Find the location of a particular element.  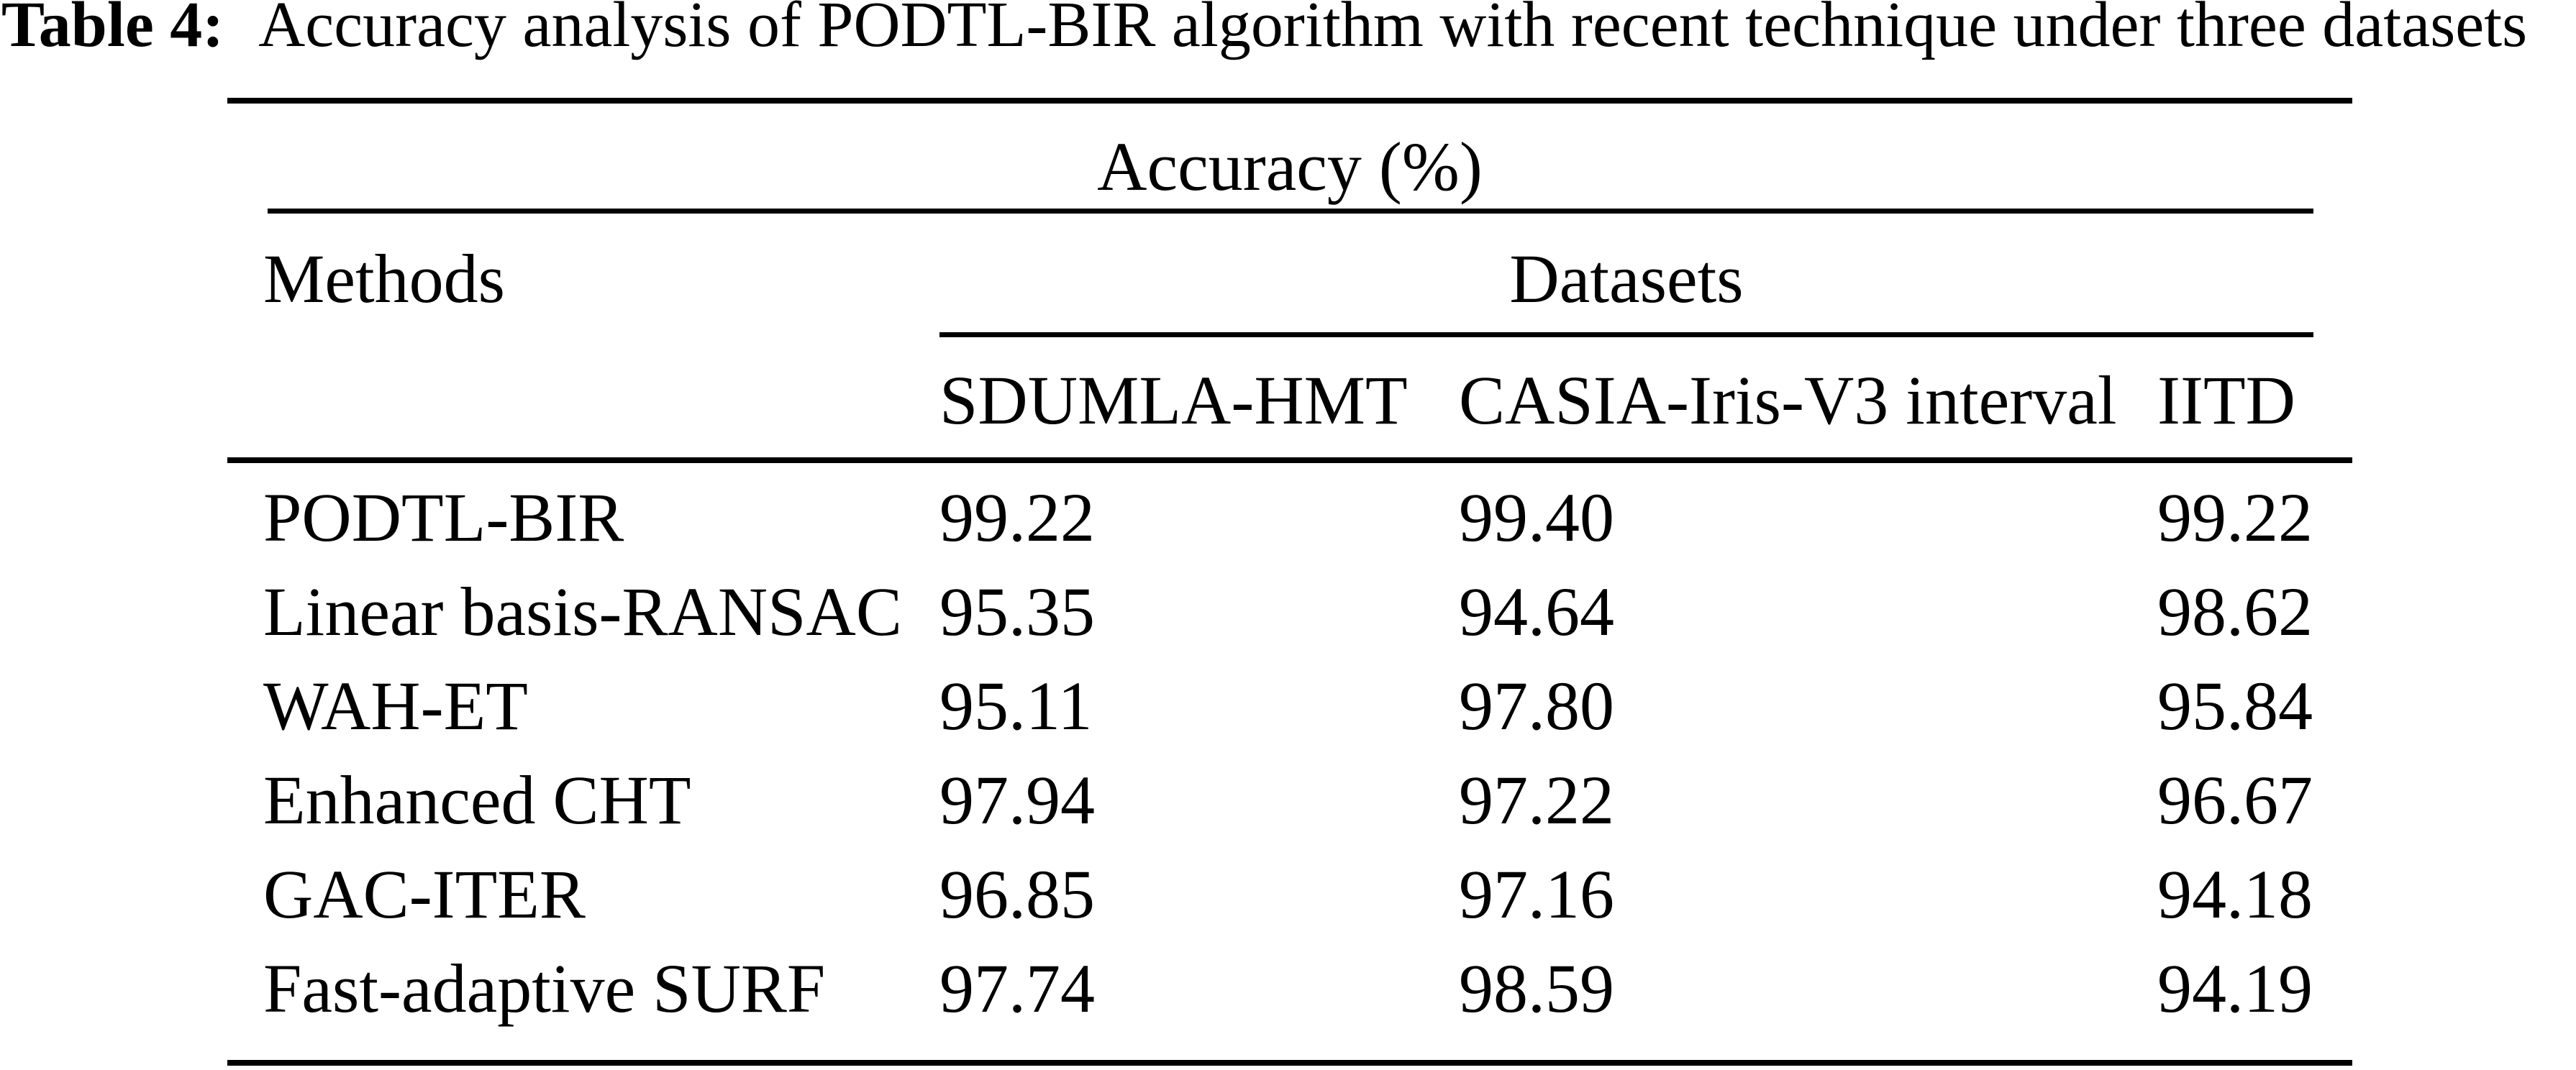

value-cell: 97.74 is located at coordinates (1017, 989).